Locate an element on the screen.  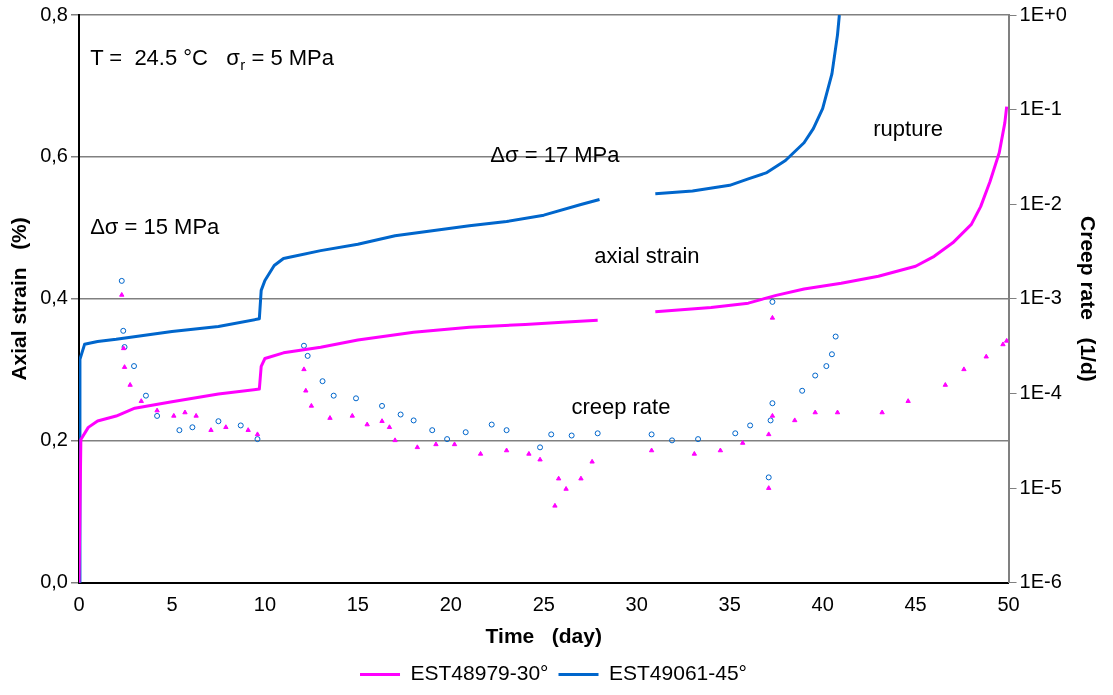
y-tick-label: 0,0 is located at coordinates (54, 581).